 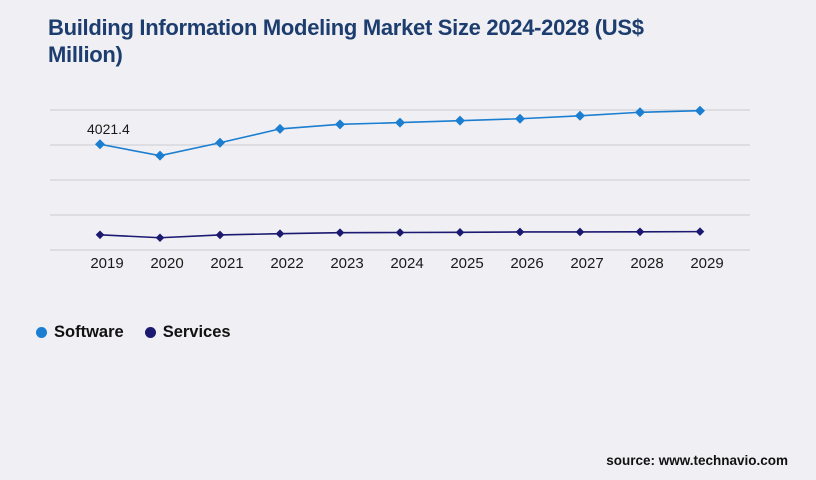 What do you see at coordinates (220, 142) in the screenshot?
I see `data-point-software-2021` at bounding box center [220, 142].